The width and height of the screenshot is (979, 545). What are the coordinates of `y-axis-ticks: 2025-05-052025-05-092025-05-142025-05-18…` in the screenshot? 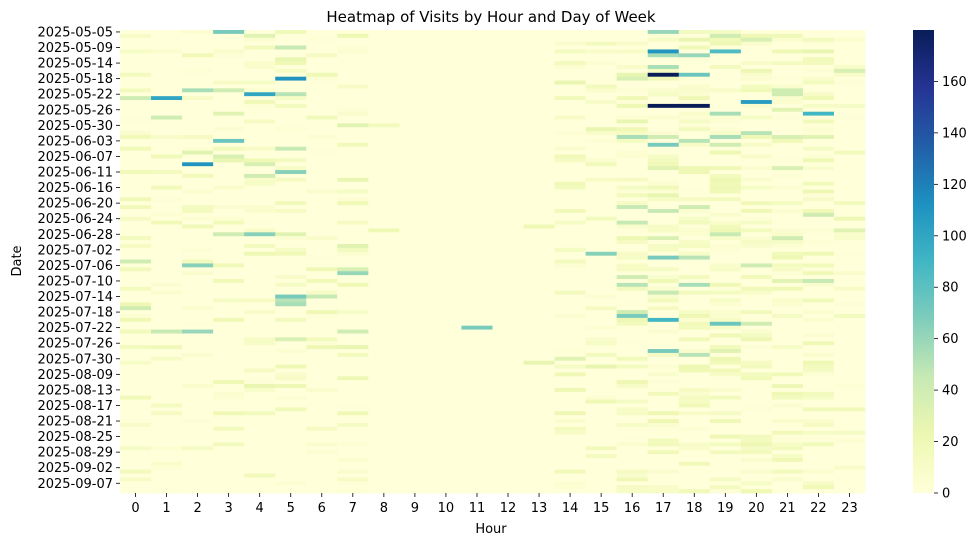 It's located at (78, 258).